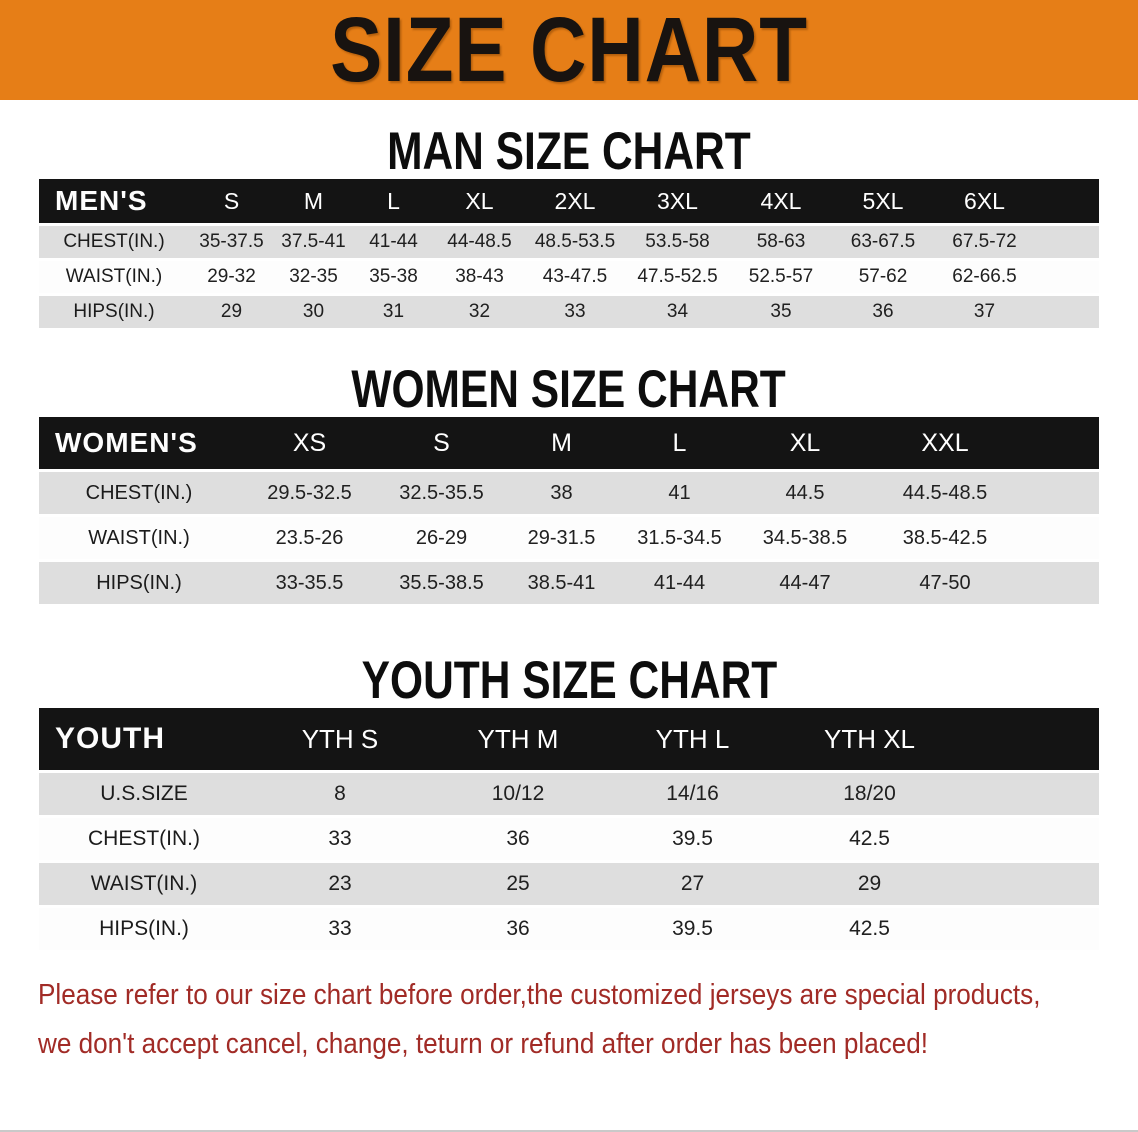 This screenshot has height=1132, width=1138. I want to click on youth-size-col-header: YTH M, so click(518, 739).